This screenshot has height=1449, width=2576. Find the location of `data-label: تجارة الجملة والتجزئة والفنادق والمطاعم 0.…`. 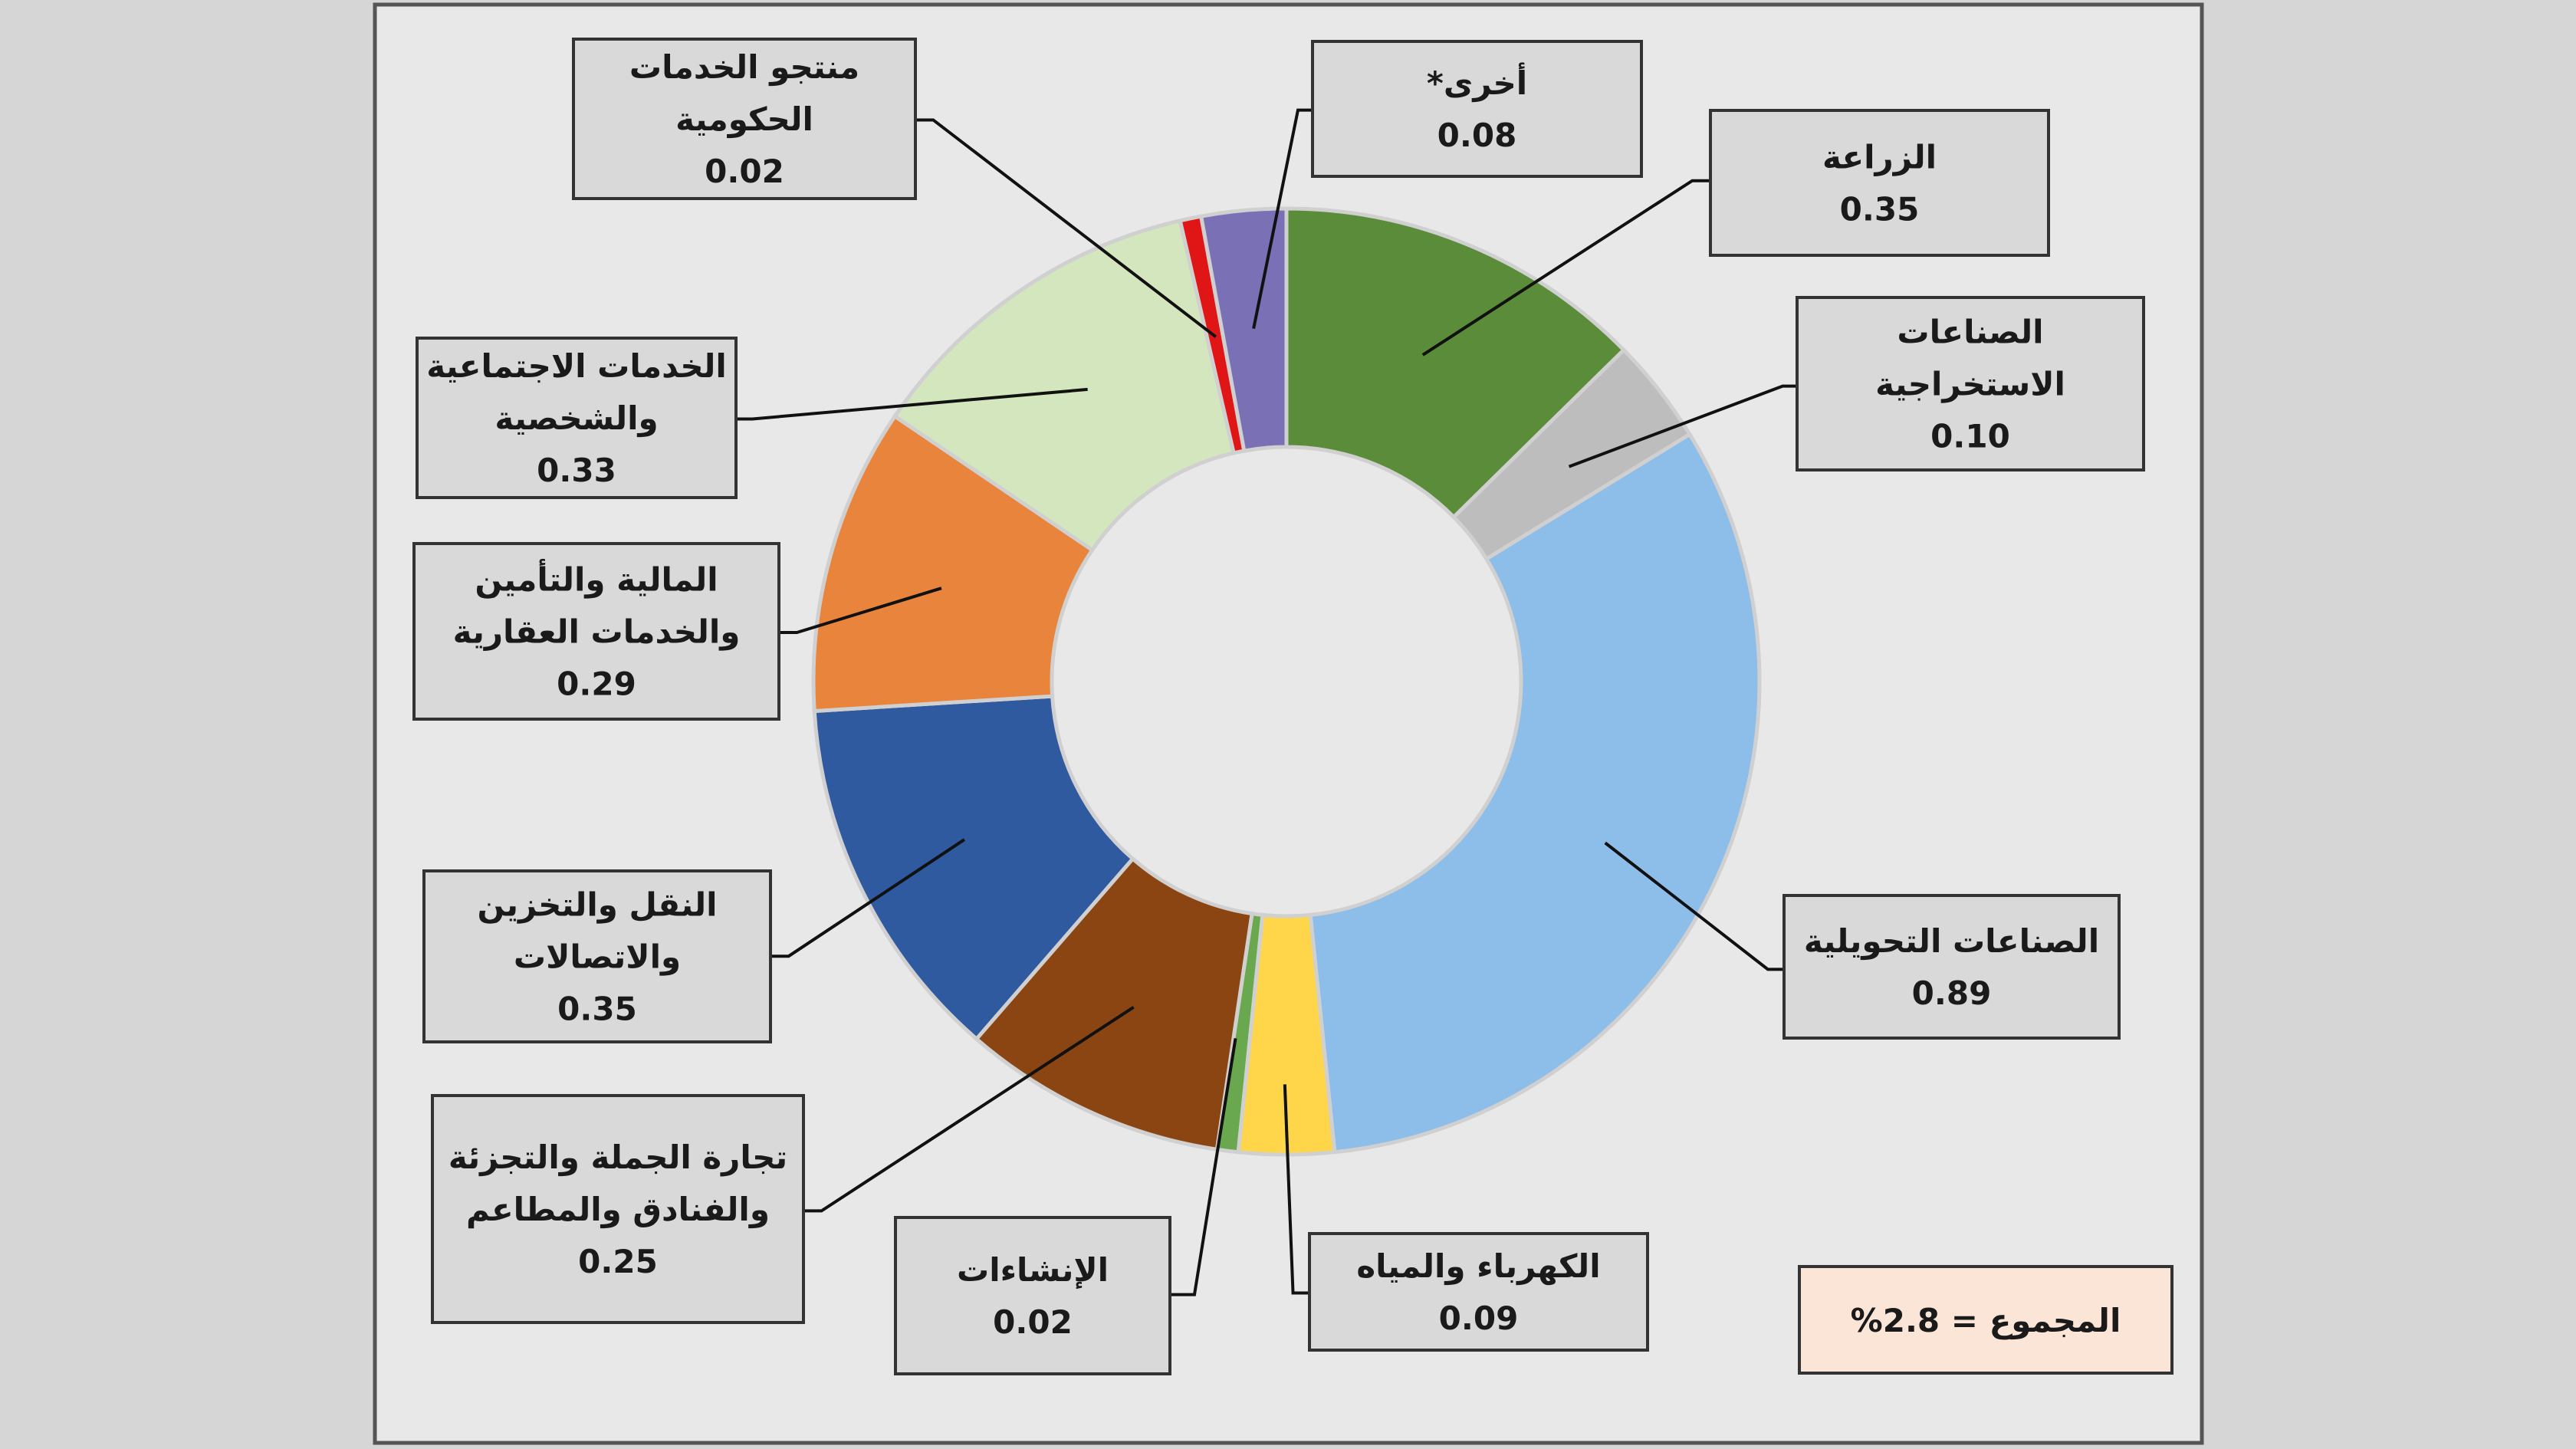

data-label: تجارة الجملة والتجزئة والفنادق والمطاعم 0.… is located at coordinates (618, 1209).